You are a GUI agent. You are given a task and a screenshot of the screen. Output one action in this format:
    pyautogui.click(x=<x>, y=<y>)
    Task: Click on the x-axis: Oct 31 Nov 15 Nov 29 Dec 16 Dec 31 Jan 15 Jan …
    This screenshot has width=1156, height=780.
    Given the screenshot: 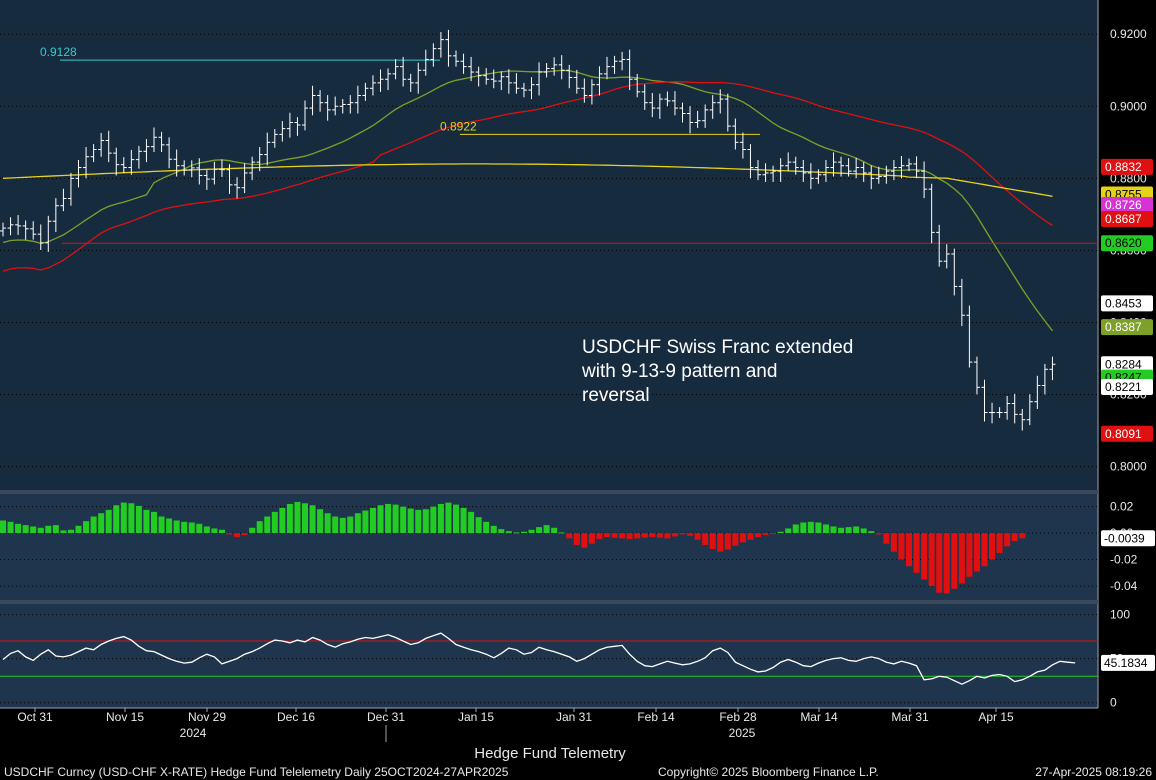 What is the action you would take?
    pyautogui.click(x=578, y=743)
    